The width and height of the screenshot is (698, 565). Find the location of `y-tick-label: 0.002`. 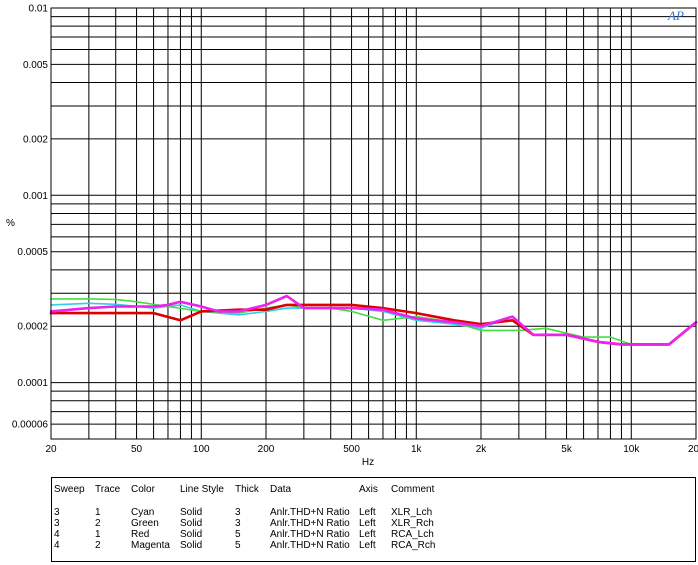

y-tick-label: 0.002 is located at coordinates (35, 139).